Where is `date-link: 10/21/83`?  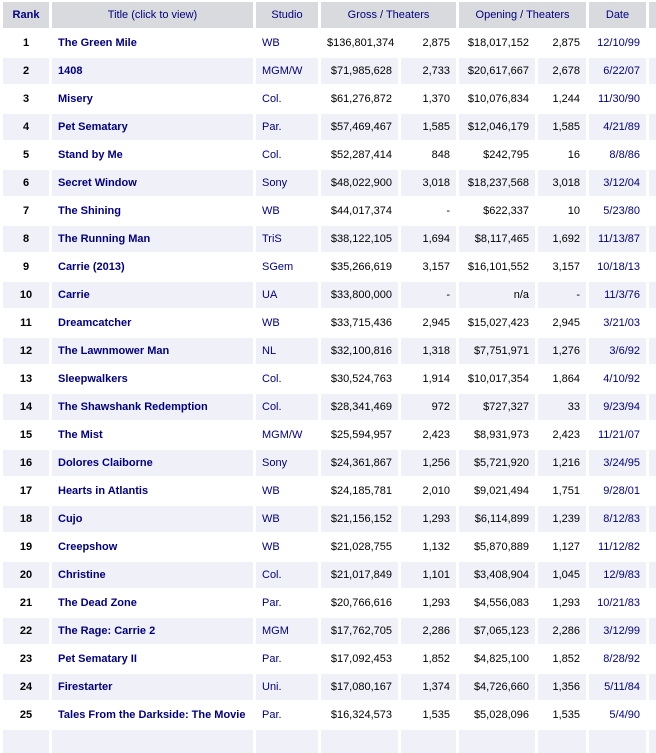 date-link: 10/21/83 is located at coordinates (617, 603).